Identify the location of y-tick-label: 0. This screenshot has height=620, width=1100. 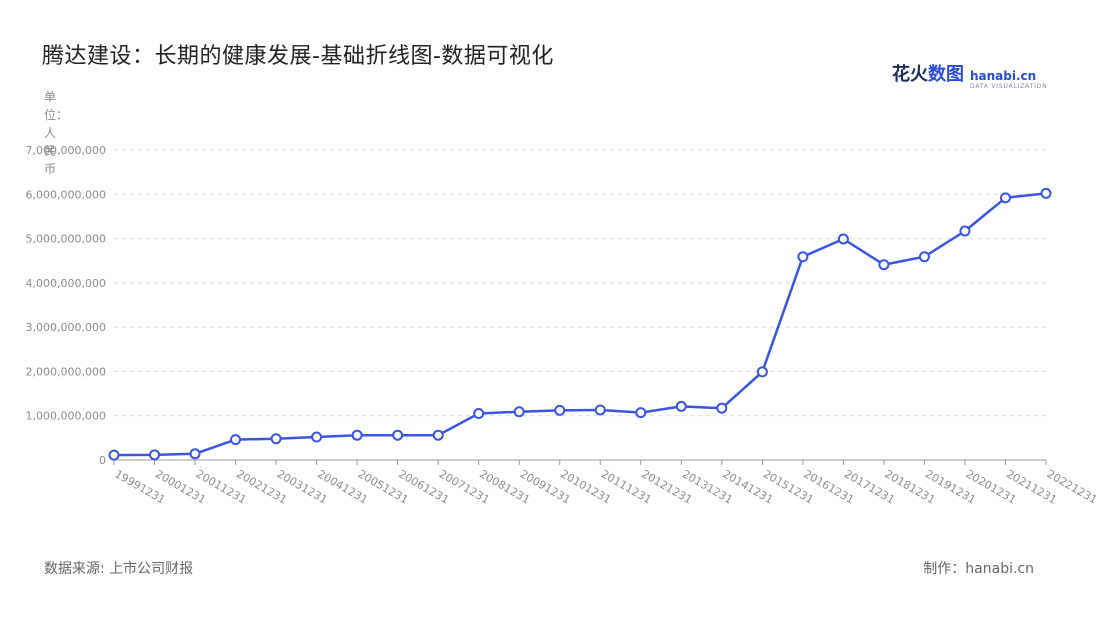
(102, 460).